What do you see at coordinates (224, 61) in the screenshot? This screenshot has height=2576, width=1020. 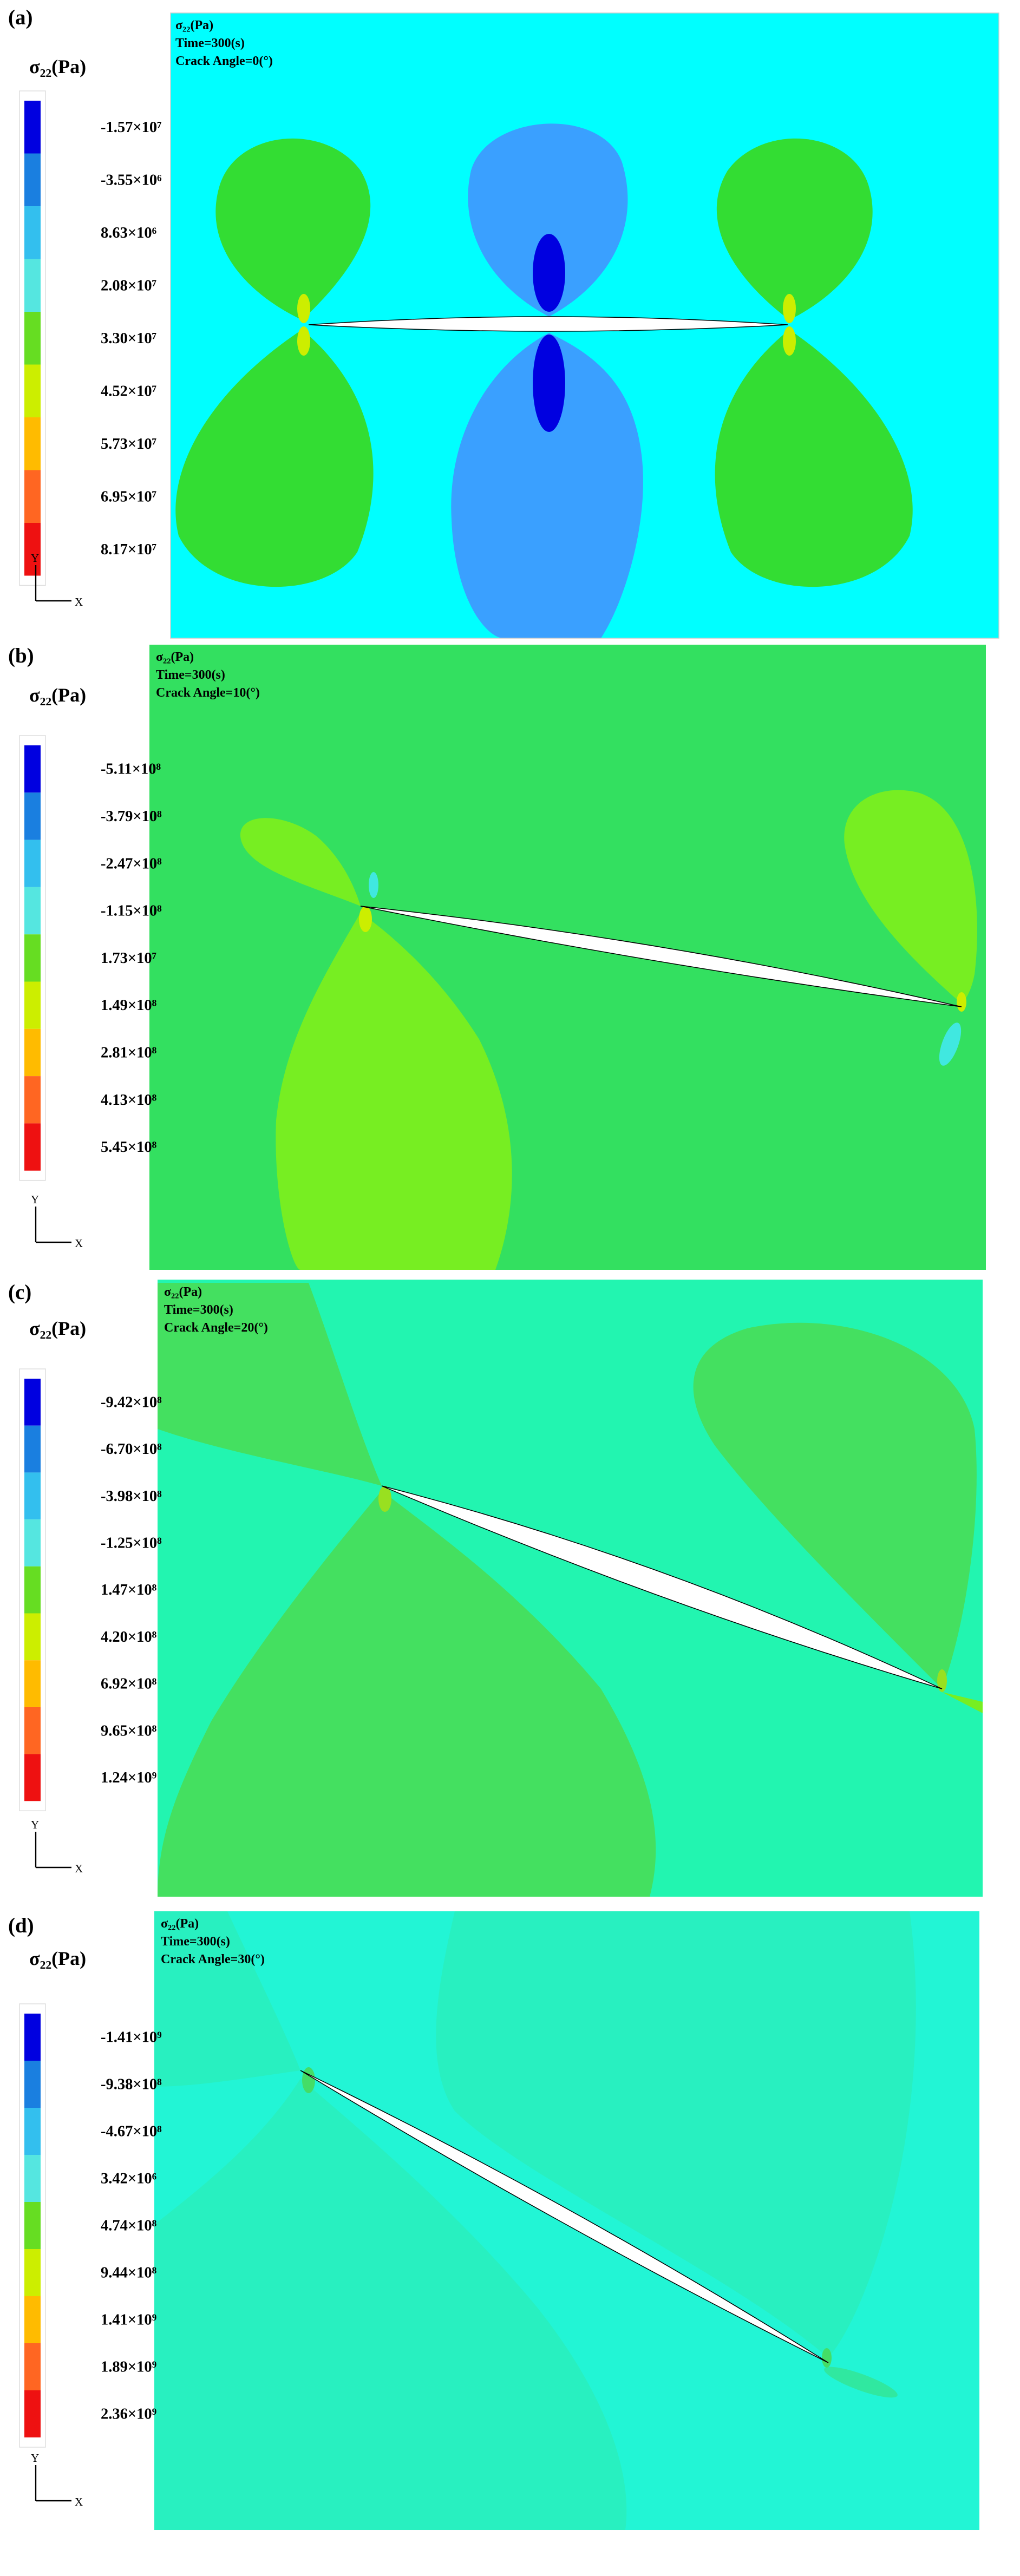 I see `plot-header: Crack Angle=0(°)` at bounding box center [224, 61].